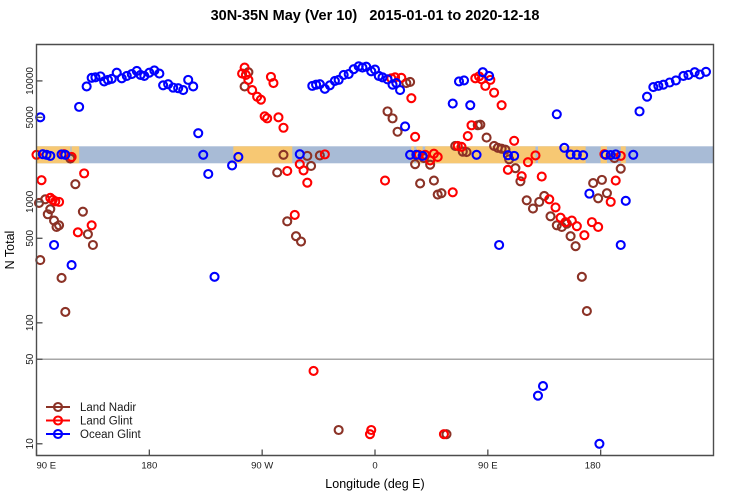 This screenshot has height=500, width=750. What do you see at coordinates (374, 484) in the screenshot?
I see `x-axis-title: Longitude (deg E)` at bounding box center [374, 484].